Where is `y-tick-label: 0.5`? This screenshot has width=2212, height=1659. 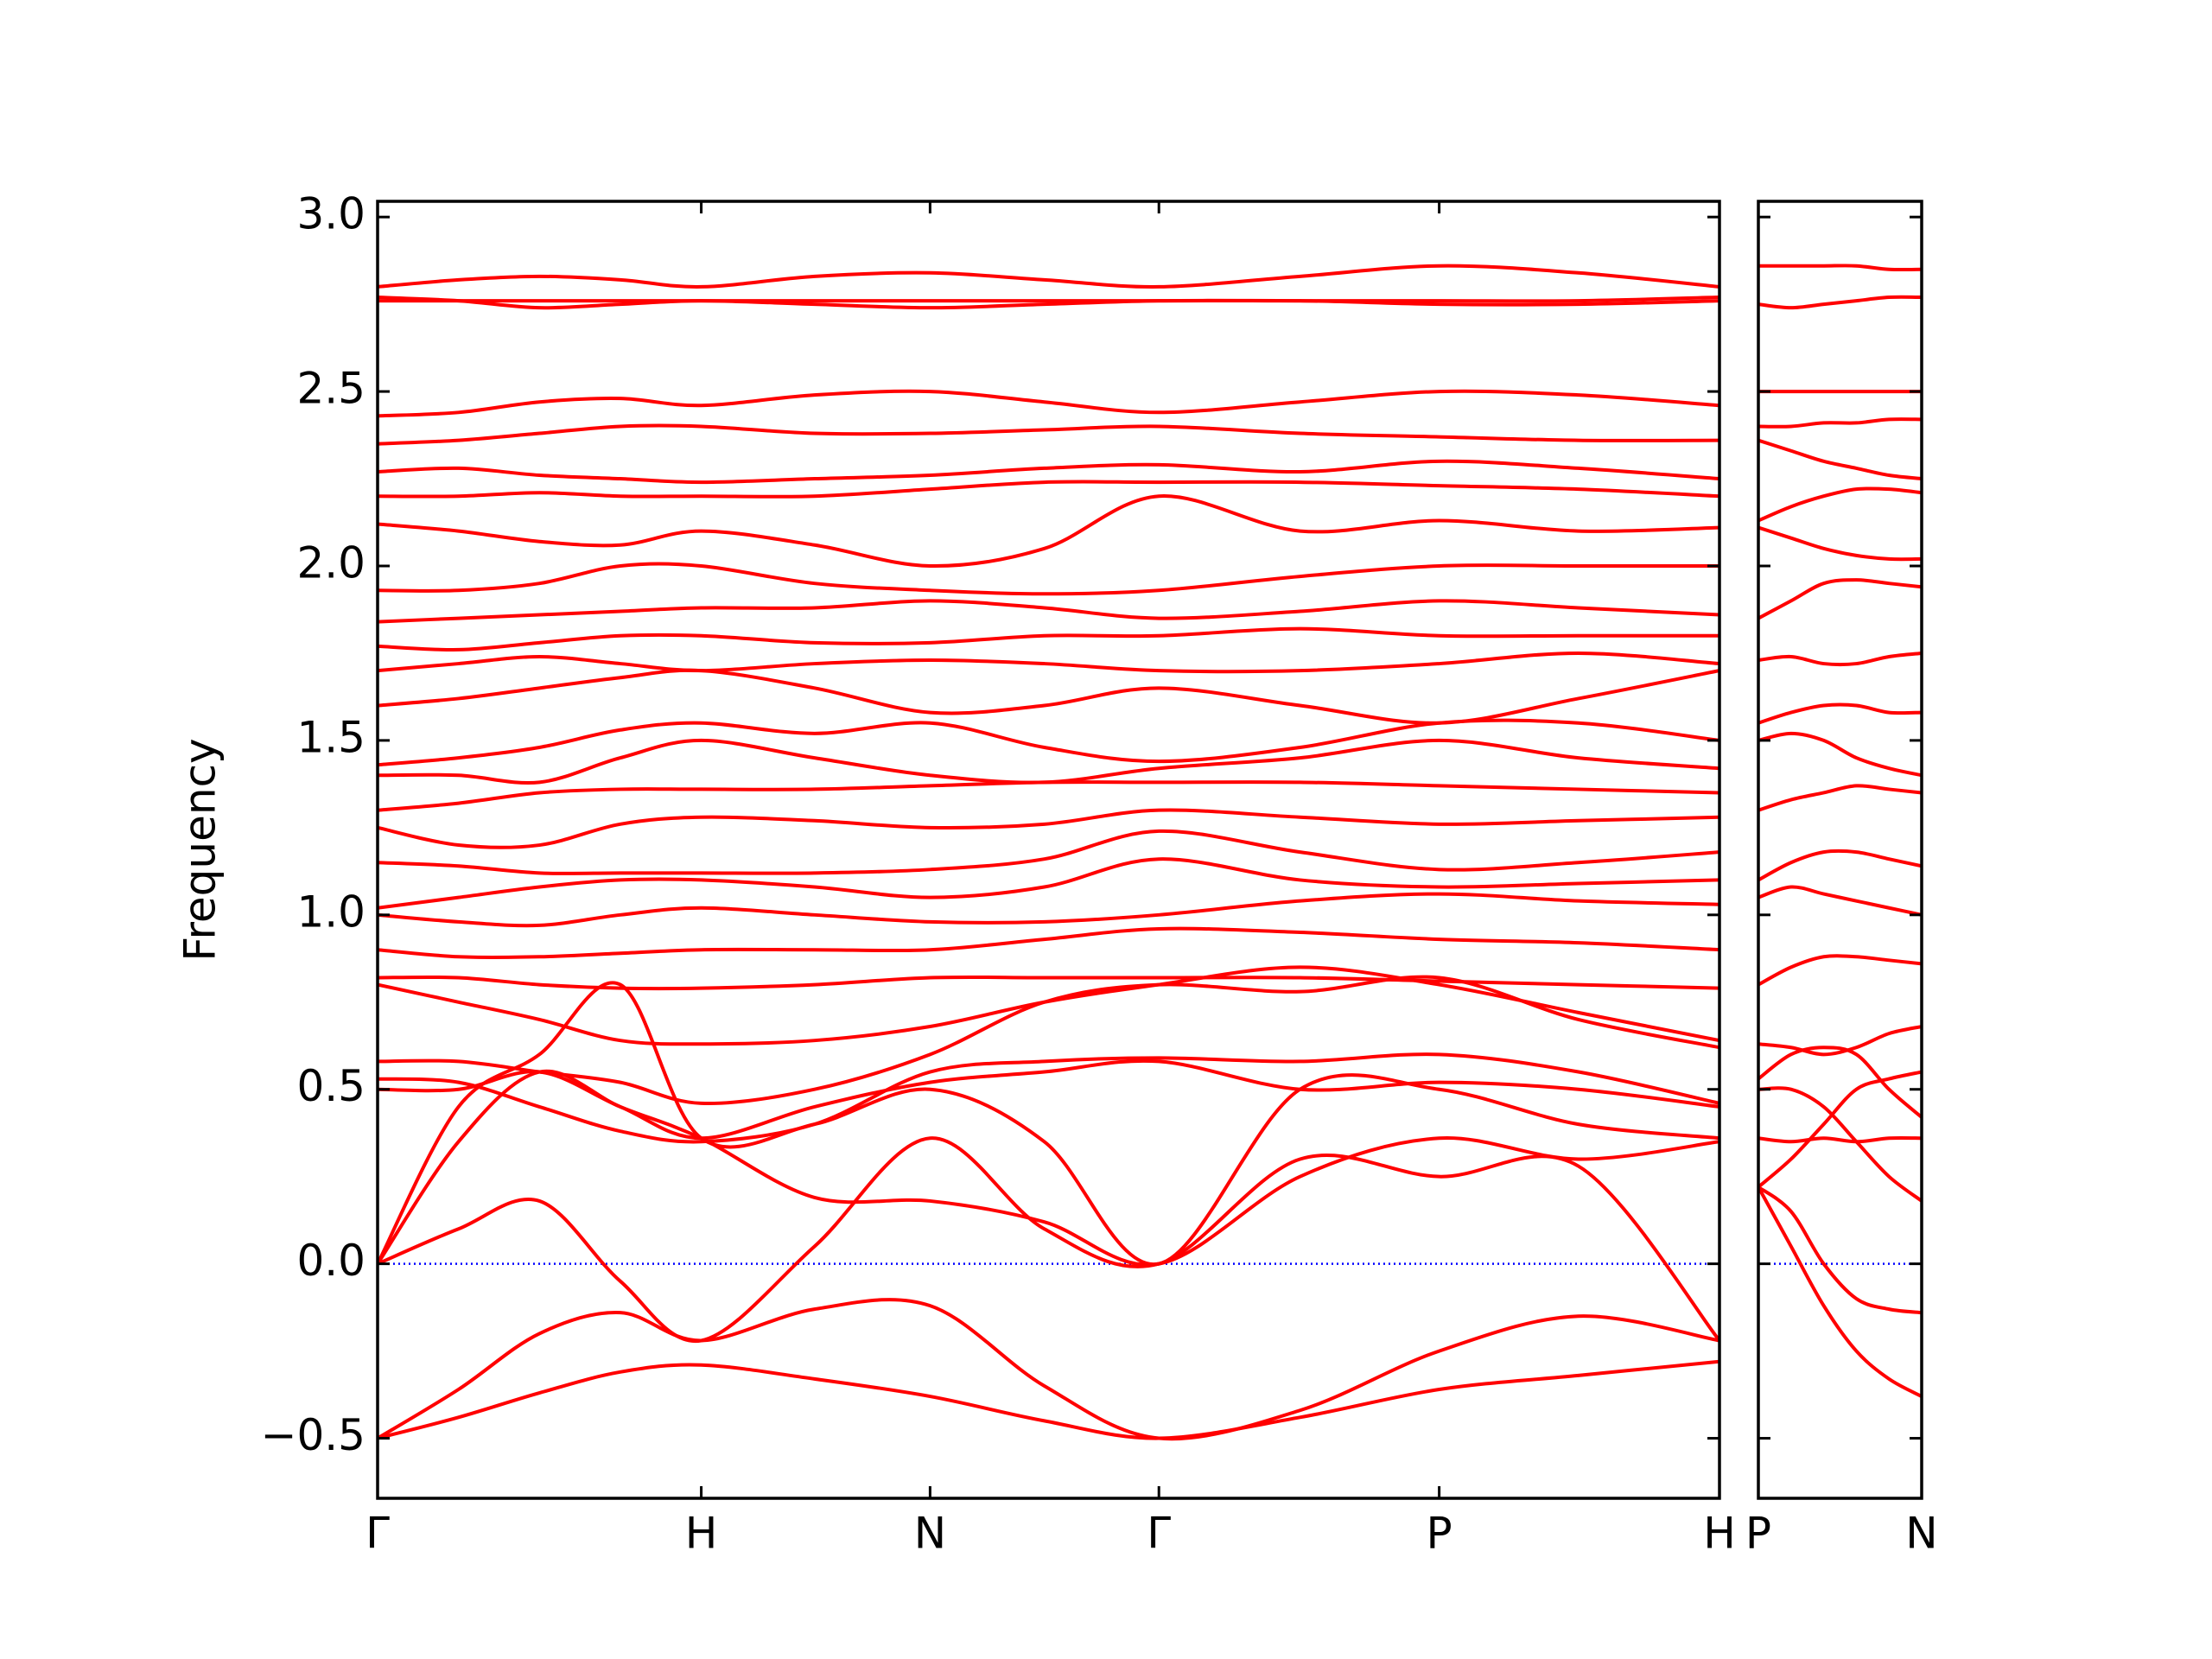 y-tick-label: 0.5 is located at coordinates (330, 1086).